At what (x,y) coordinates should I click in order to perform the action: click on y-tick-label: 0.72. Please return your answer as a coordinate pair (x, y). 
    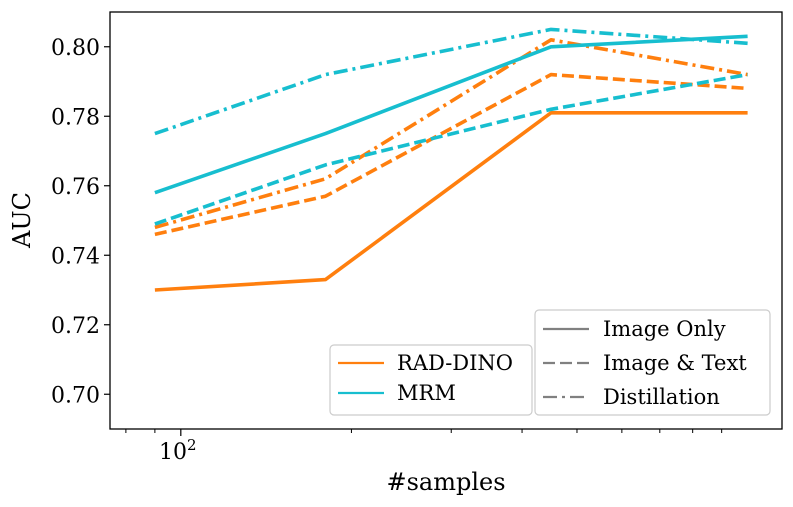
    Looking at the image, I should click on (75, 326).